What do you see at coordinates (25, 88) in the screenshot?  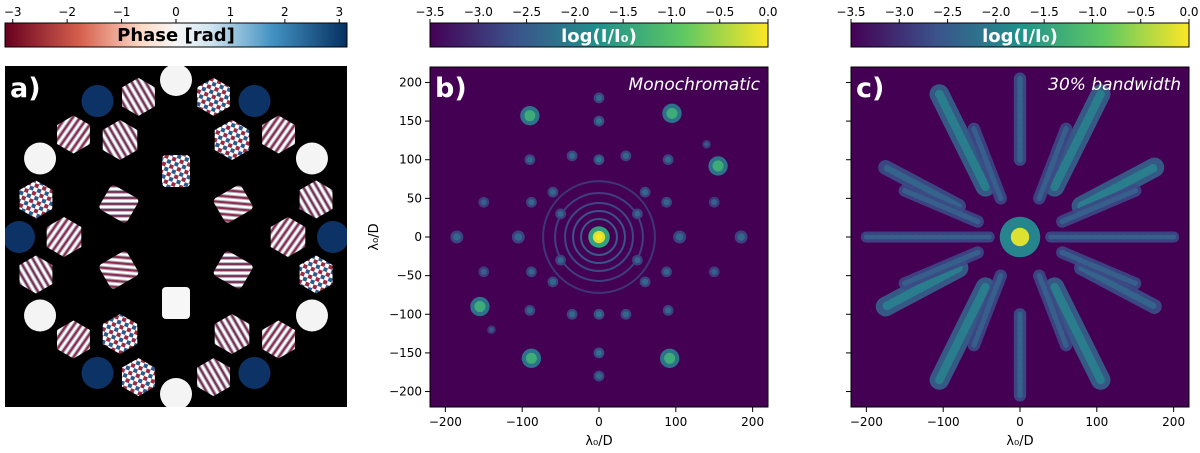 I see `panel-a-tag: a)` at bounding box center [25, 88].